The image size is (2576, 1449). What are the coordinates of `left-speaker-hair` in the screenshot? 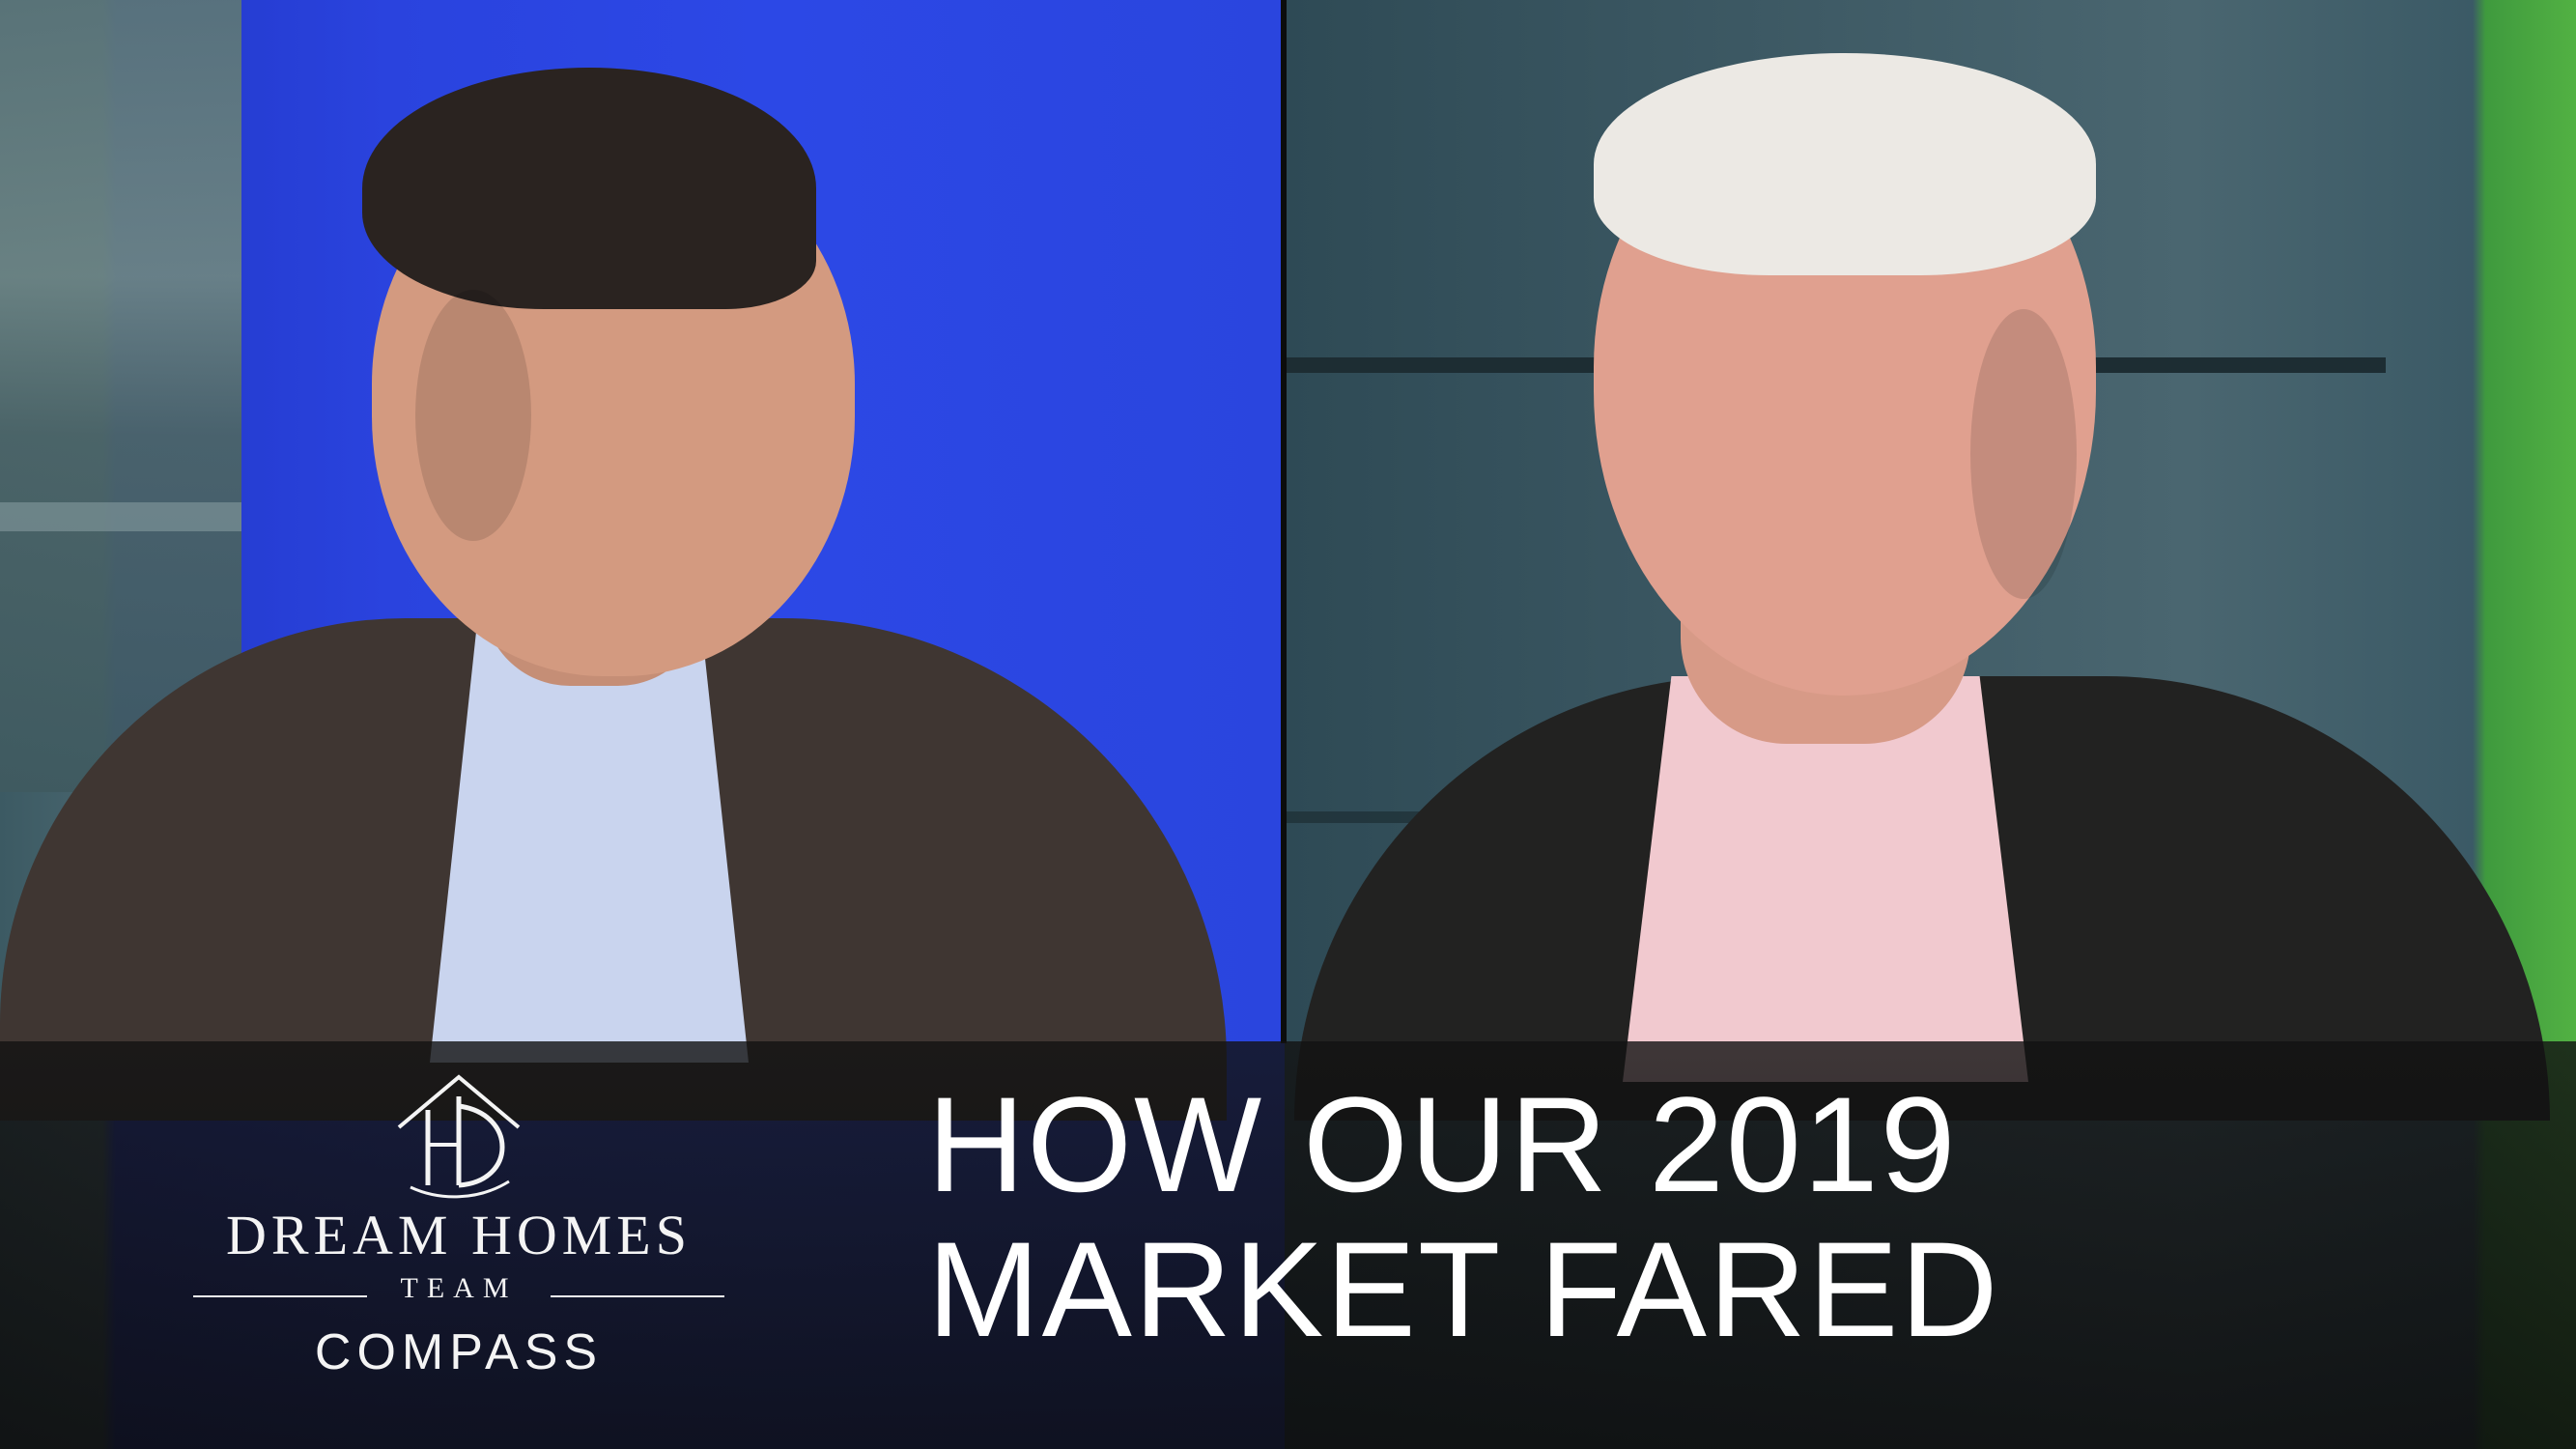 It's located at (589, 188).